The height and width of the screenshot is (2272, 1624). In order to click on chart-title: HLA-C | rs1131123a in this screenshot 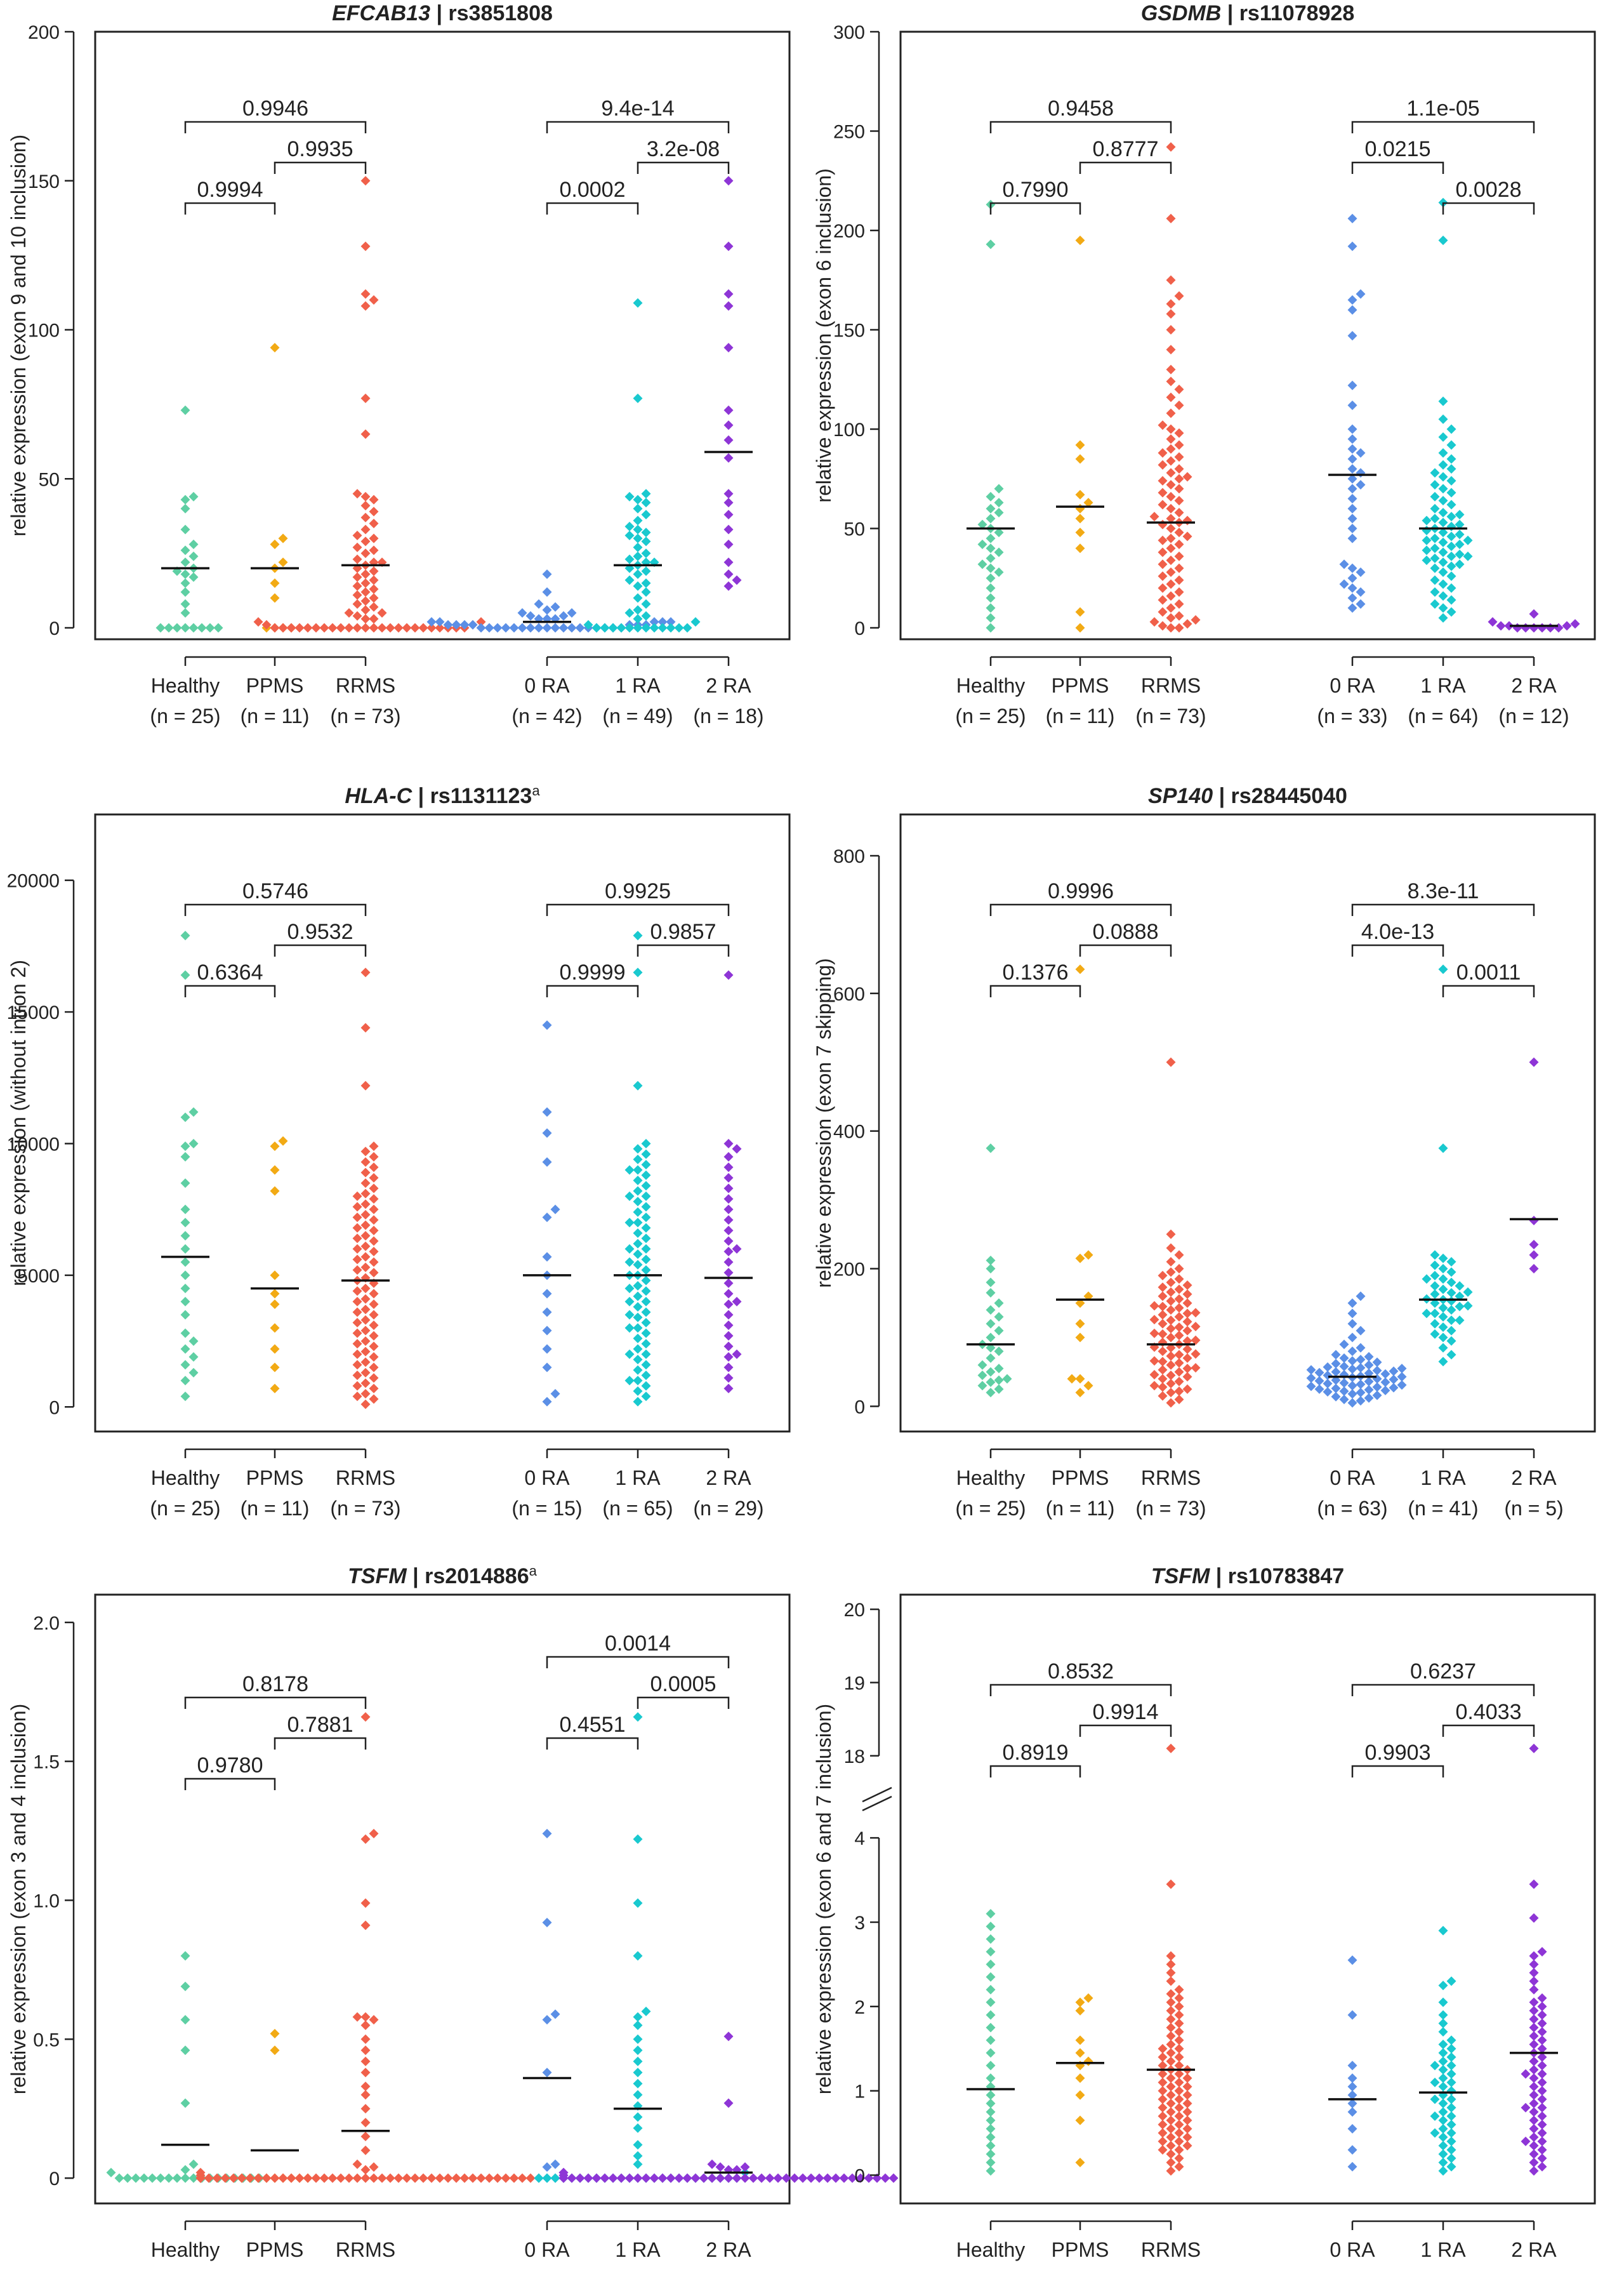, I will do `click(442, 796)`.